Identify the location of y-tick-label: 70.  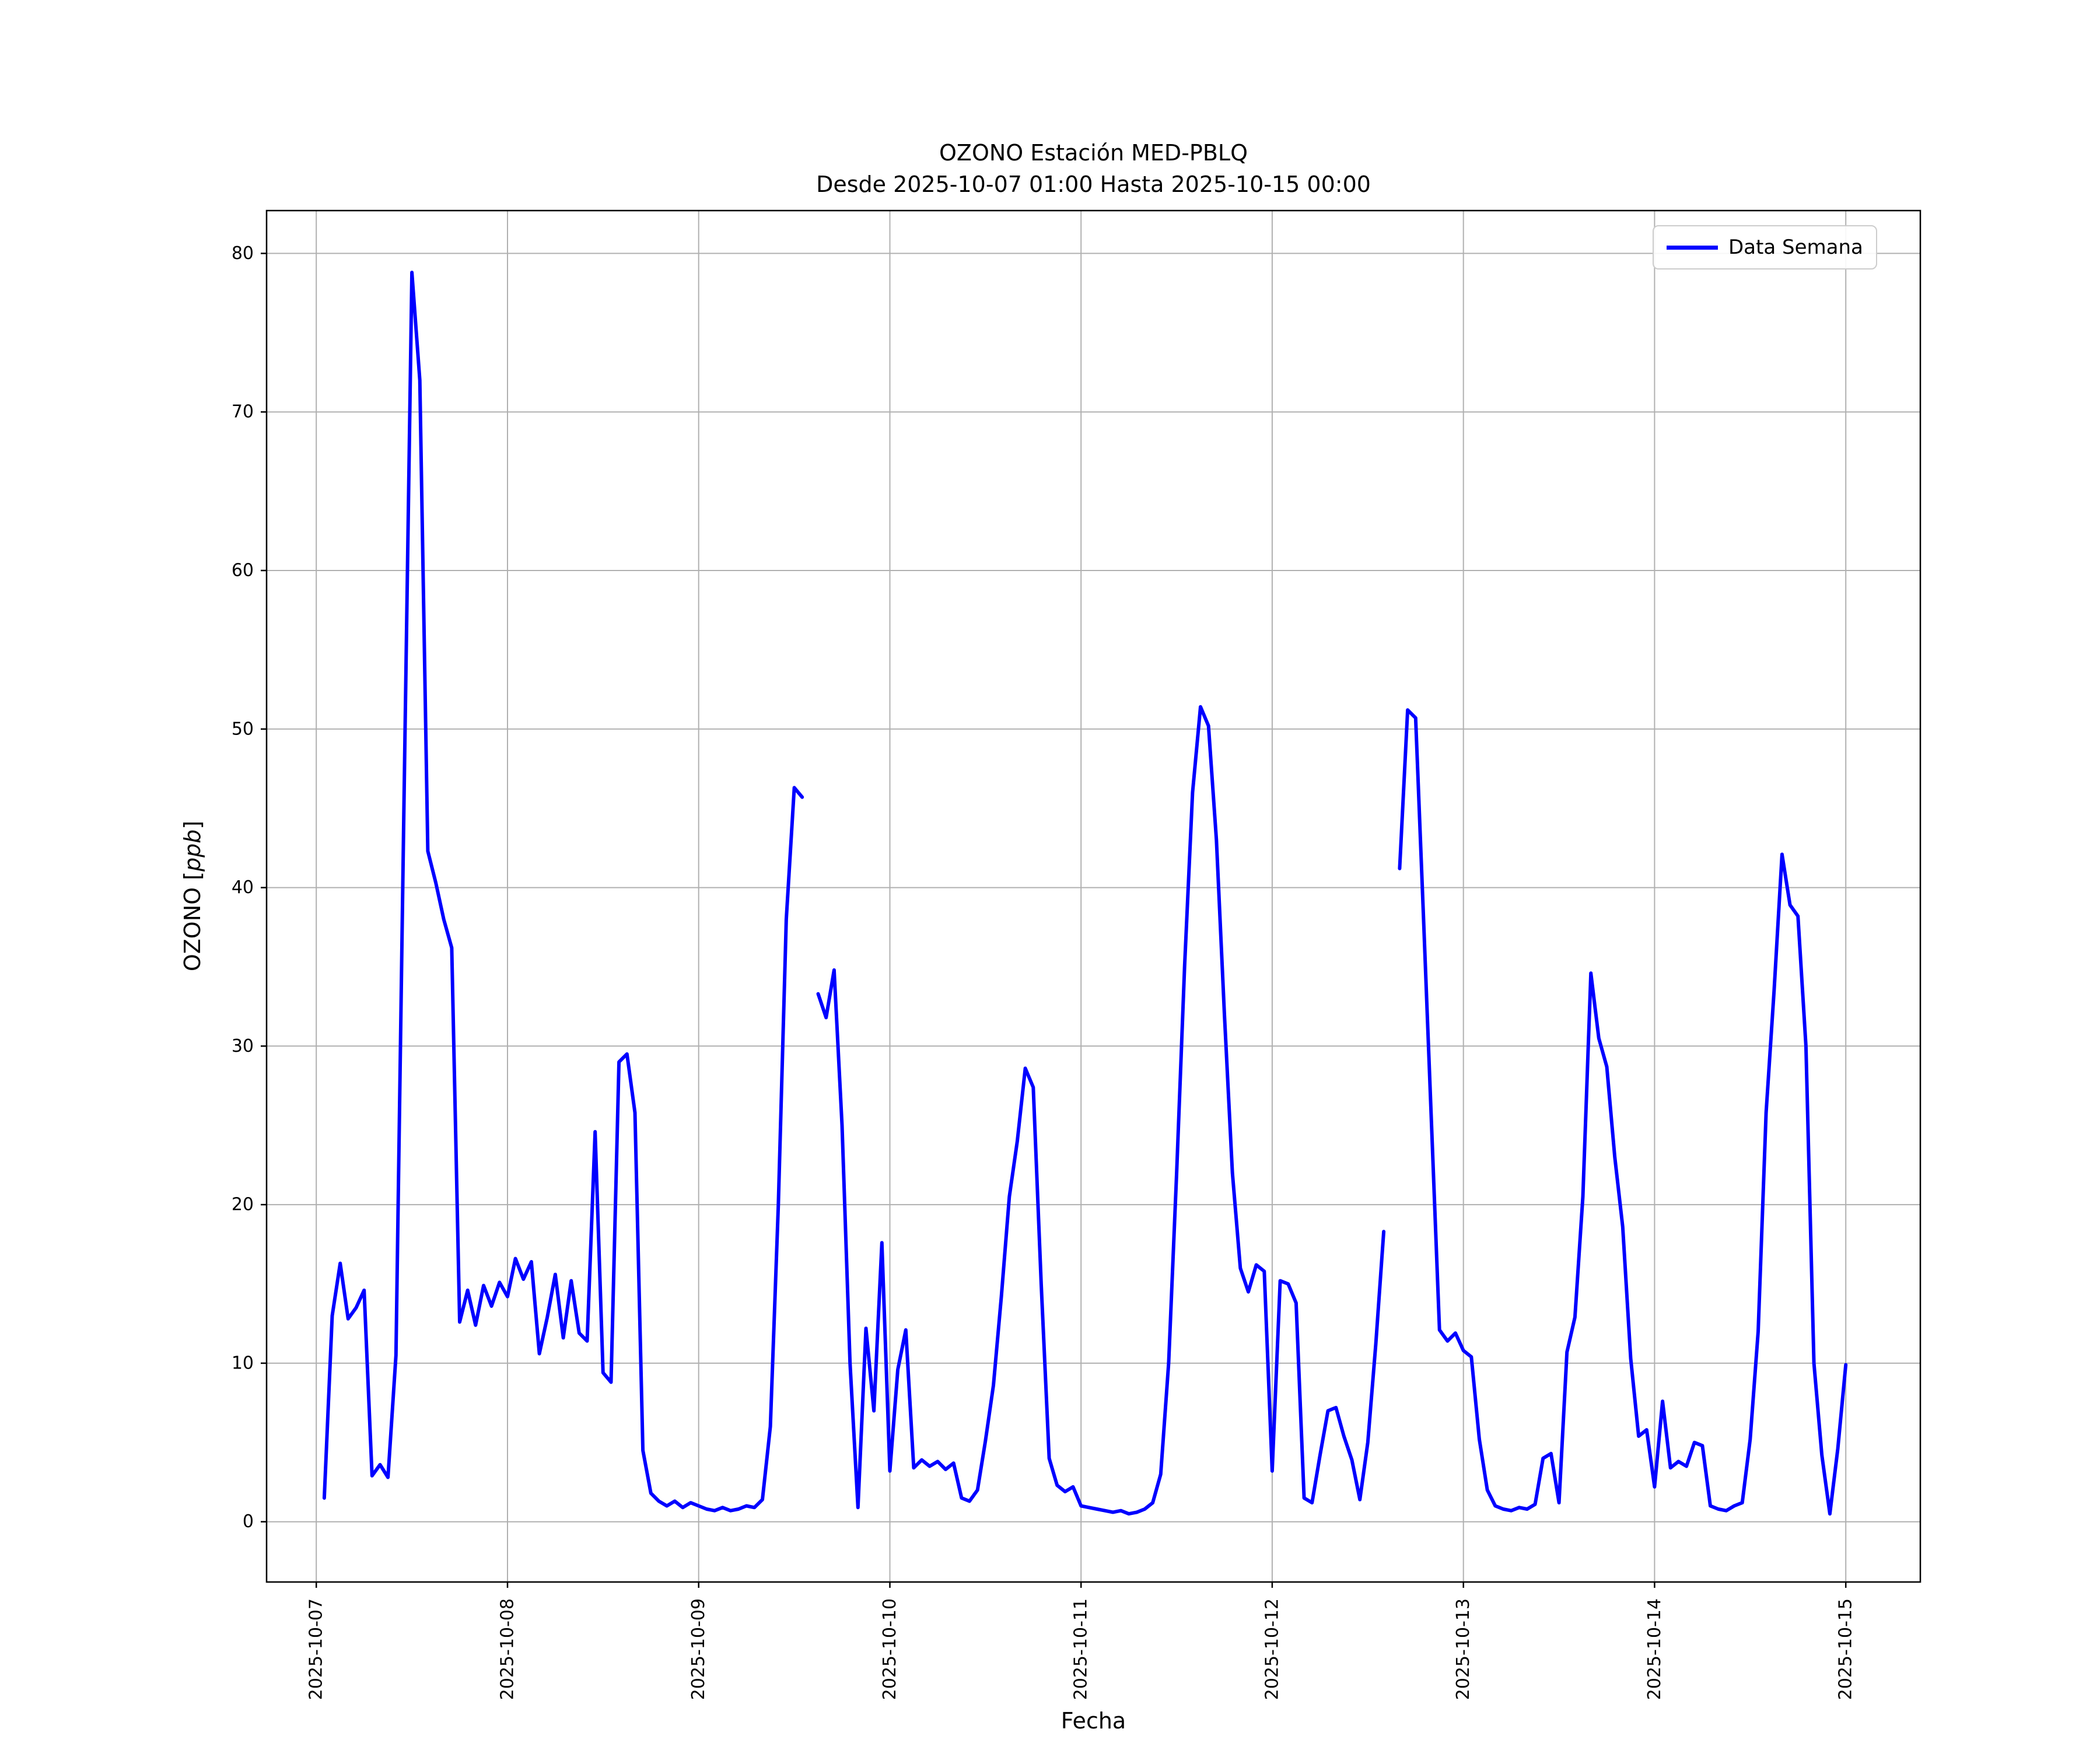
(243, 412).